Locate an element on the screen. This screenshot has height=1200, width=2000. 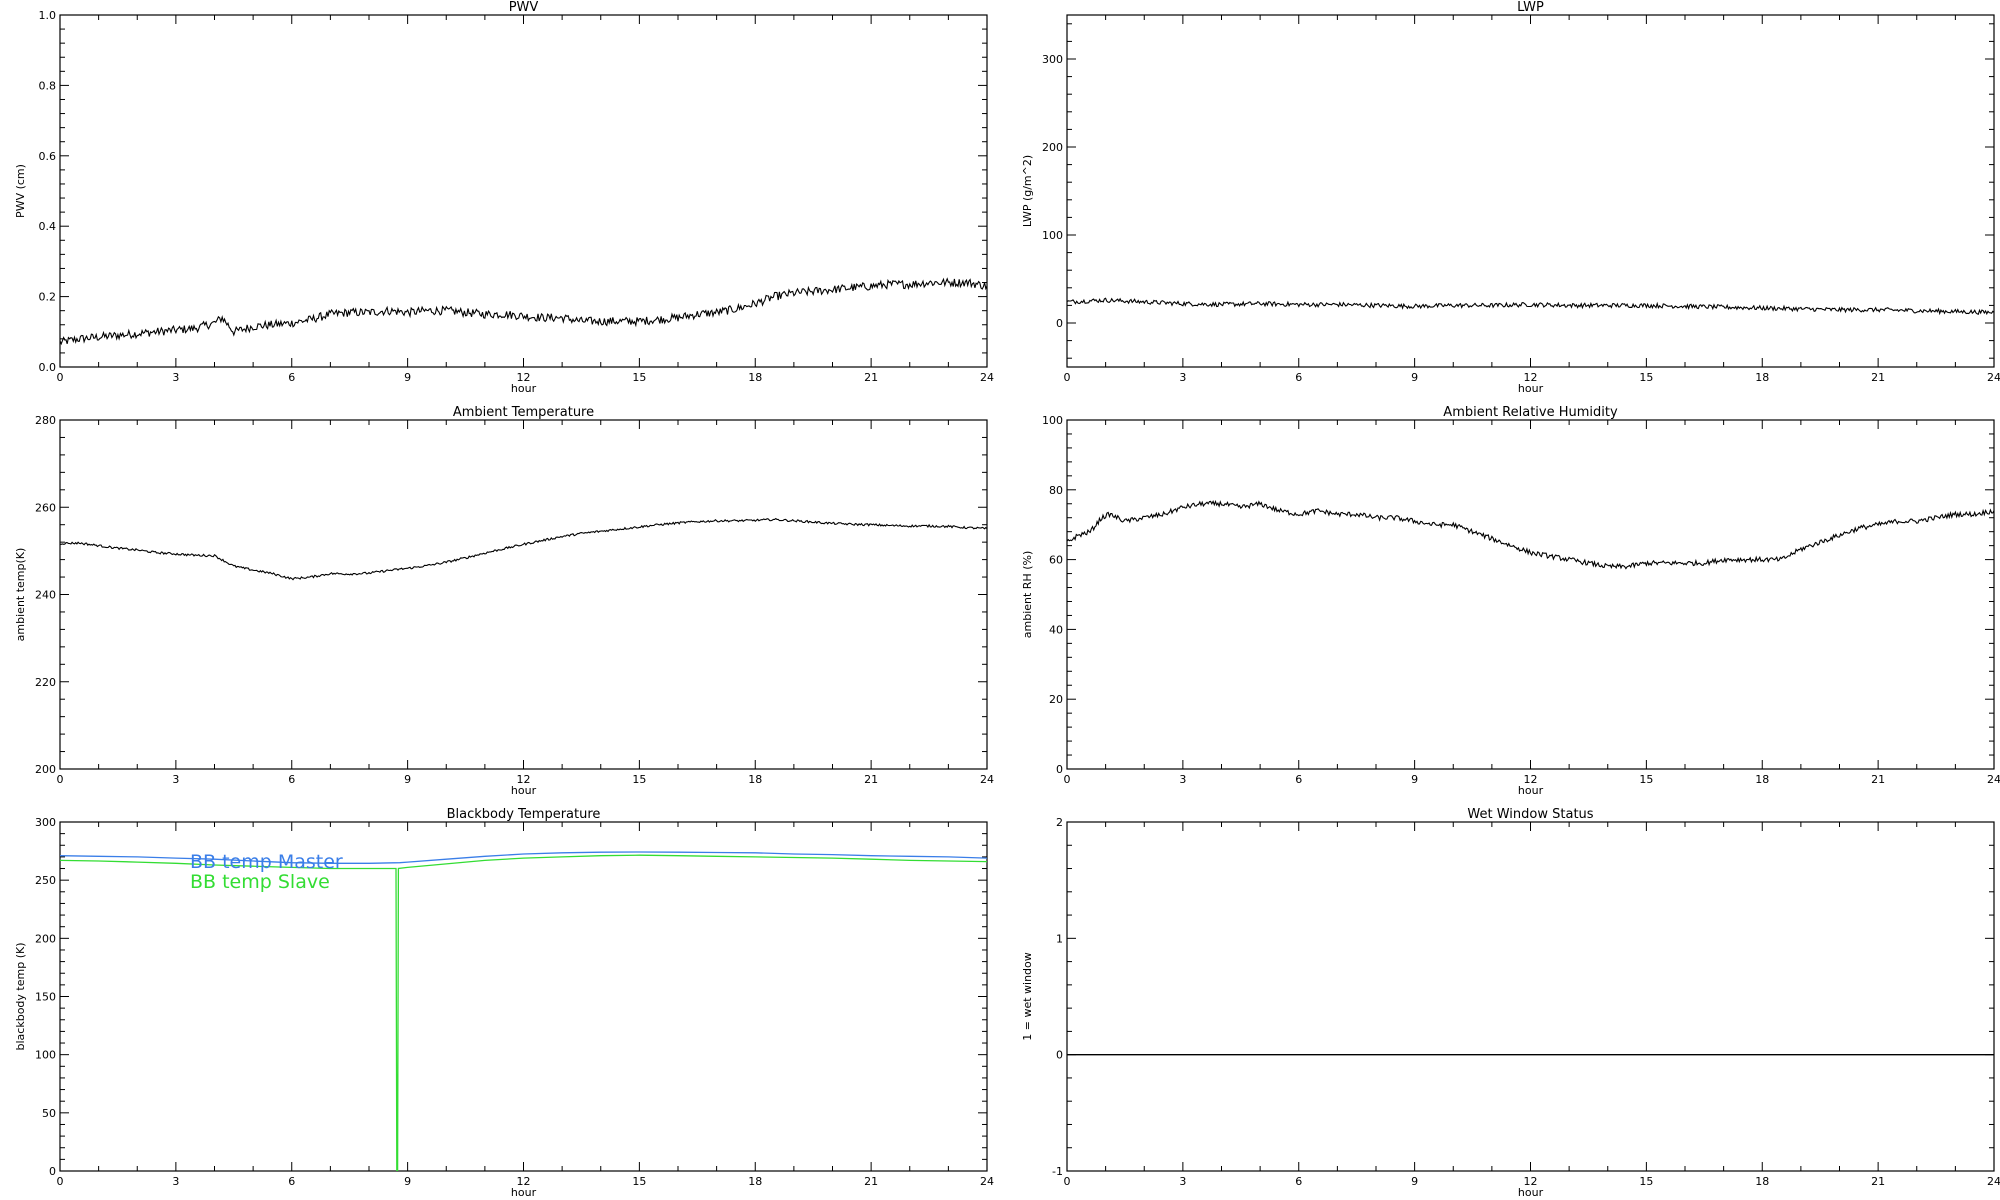
y-tick-label: 240 is located at coordinates (45, 595).